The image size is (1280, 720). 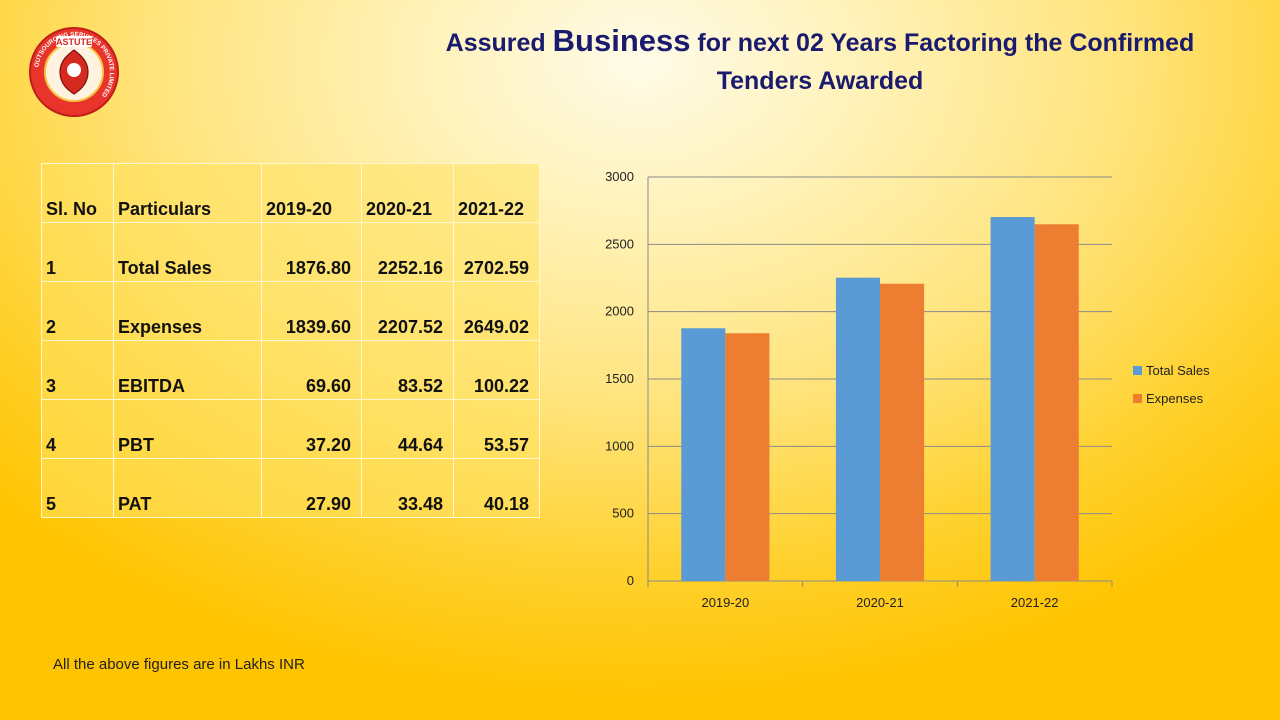 I want to click on y-tick-label: 1500, so click(x=619, y=378).